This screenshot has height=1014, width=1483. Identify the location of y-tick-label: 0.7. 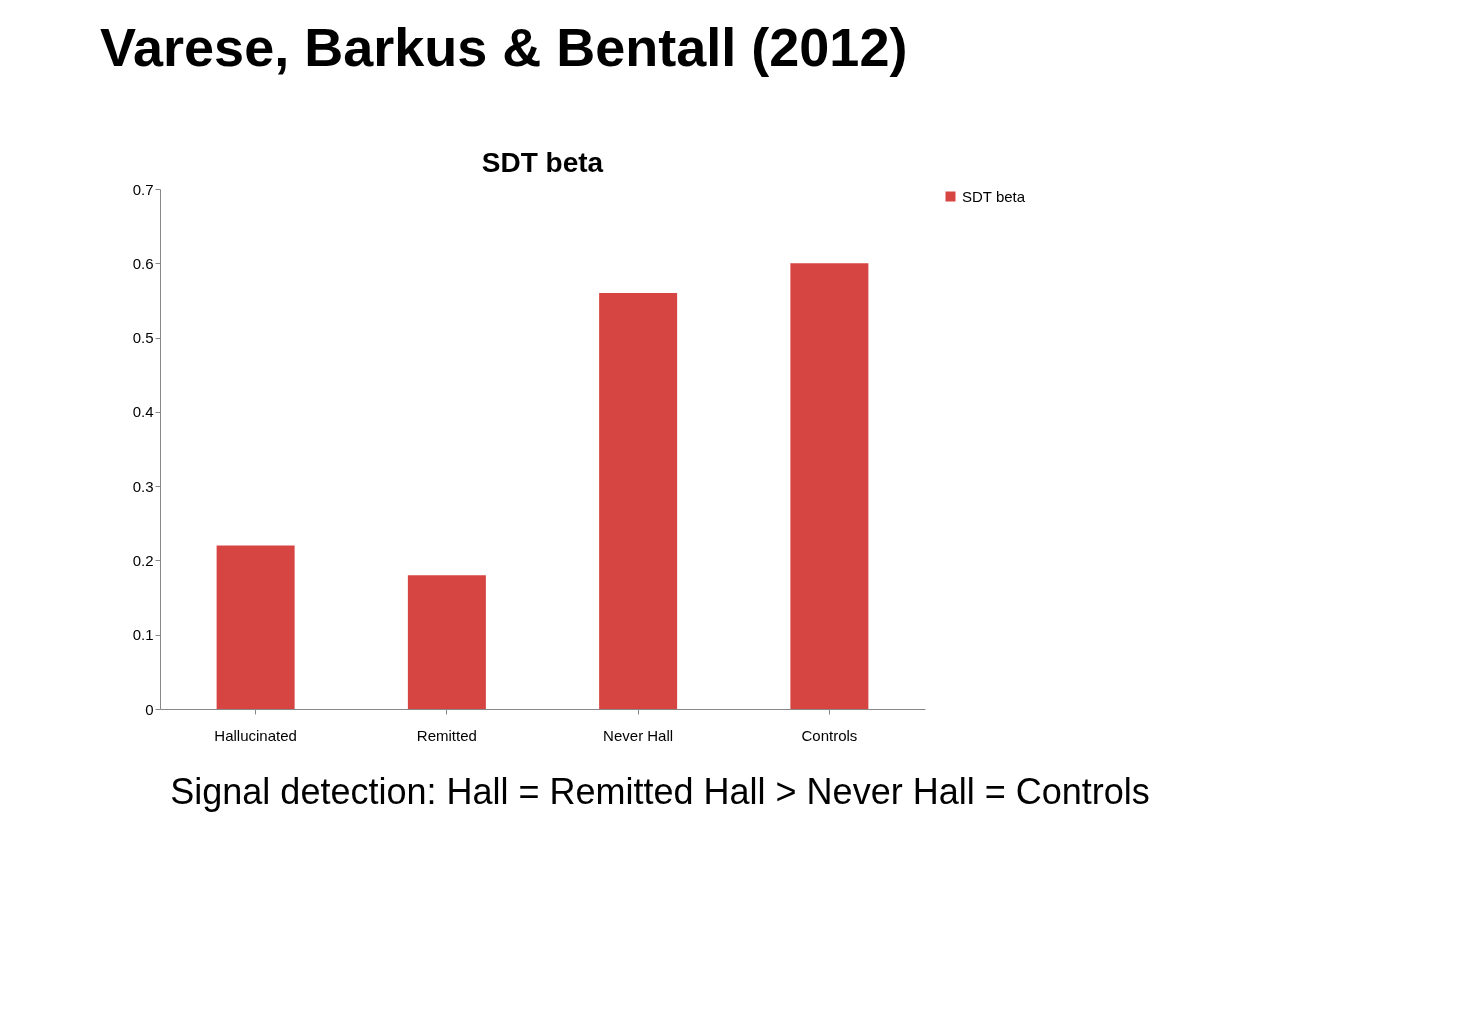
(143, 189).